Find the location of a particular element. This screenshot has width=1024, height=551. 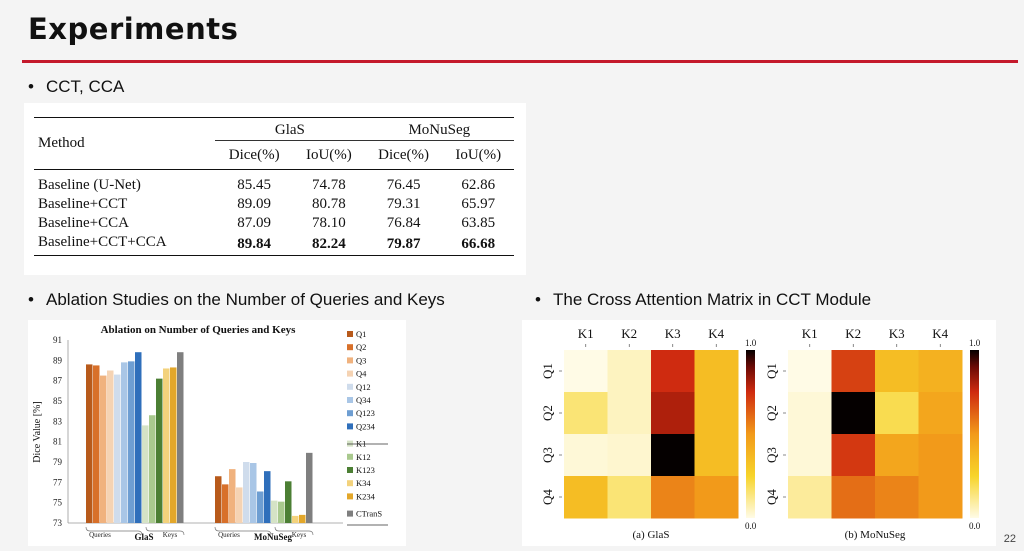

y-tick-label: 89 is located at coordinates (58, 360).